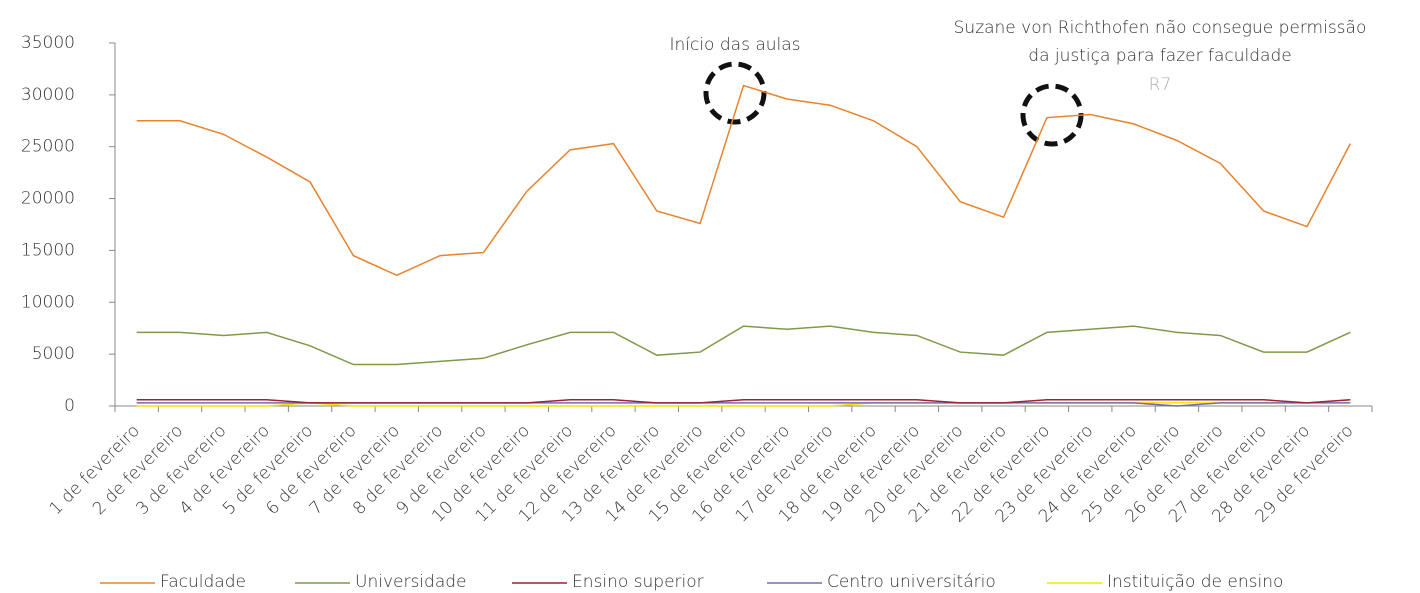 The image size is (1420, 593). What do you see at coordinates (48, 147) in the screenshot?
I see `y-tick-label: 25000` at bounding box center [48, 147].